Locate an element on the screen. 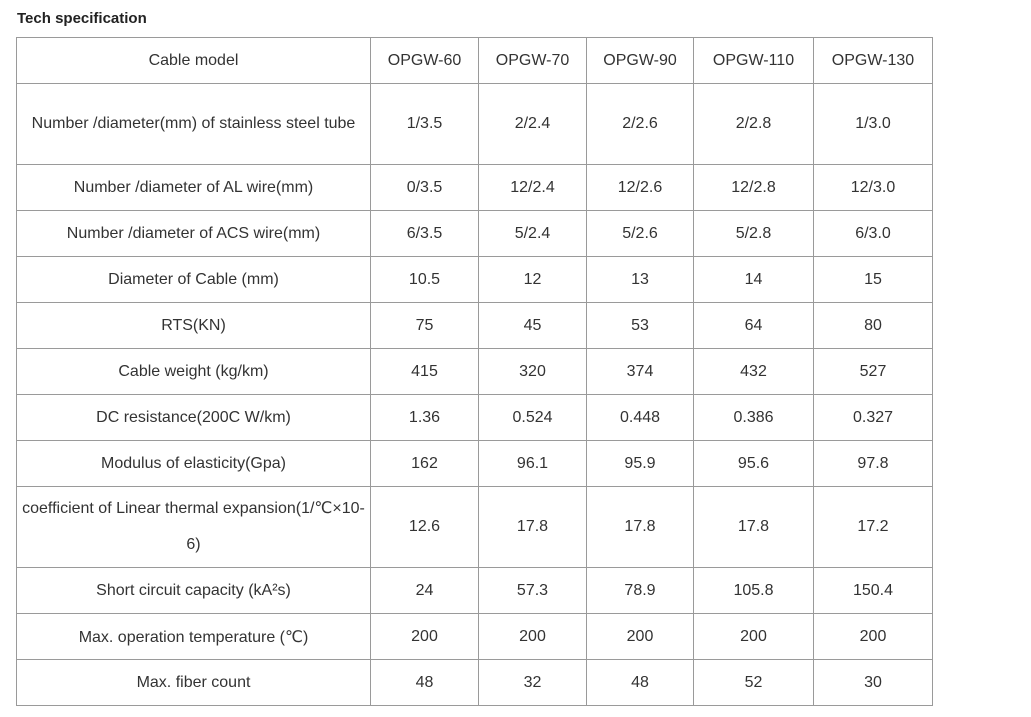 The image size is (1031, 717). row-label: Max. operation temperature (℃) is located at coordinates (193, 636).